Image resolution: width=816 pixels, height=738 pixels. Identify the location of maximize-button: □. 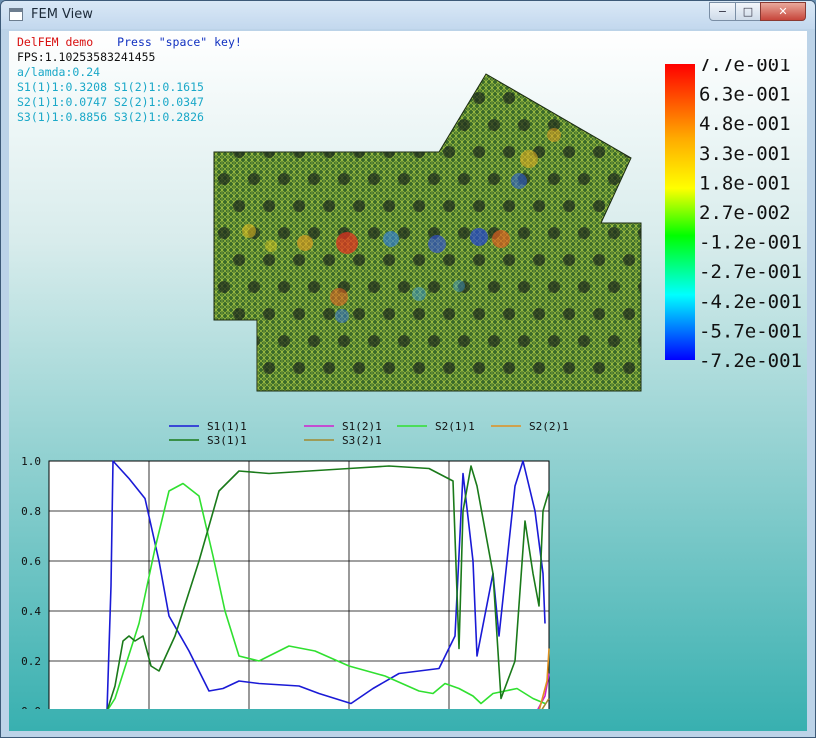
(748, 11).